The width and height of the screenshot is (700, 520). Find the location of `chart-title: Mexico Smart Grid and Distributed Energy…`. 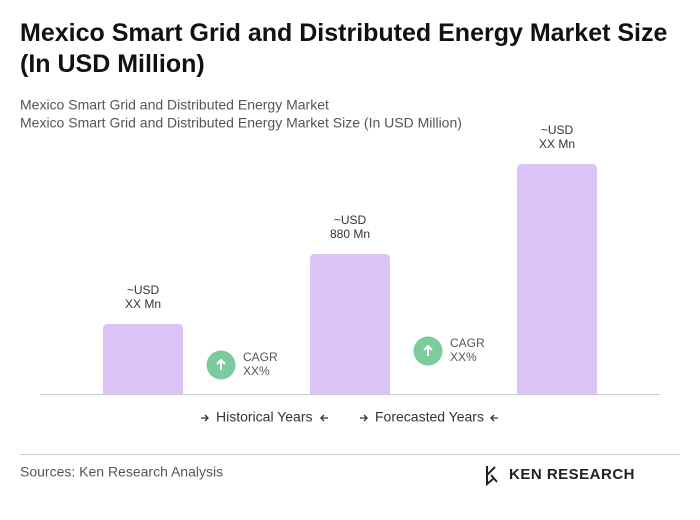

chart-title: Mexico Smart Grid and Distributed Energy… is located at coordinates (344, 48).